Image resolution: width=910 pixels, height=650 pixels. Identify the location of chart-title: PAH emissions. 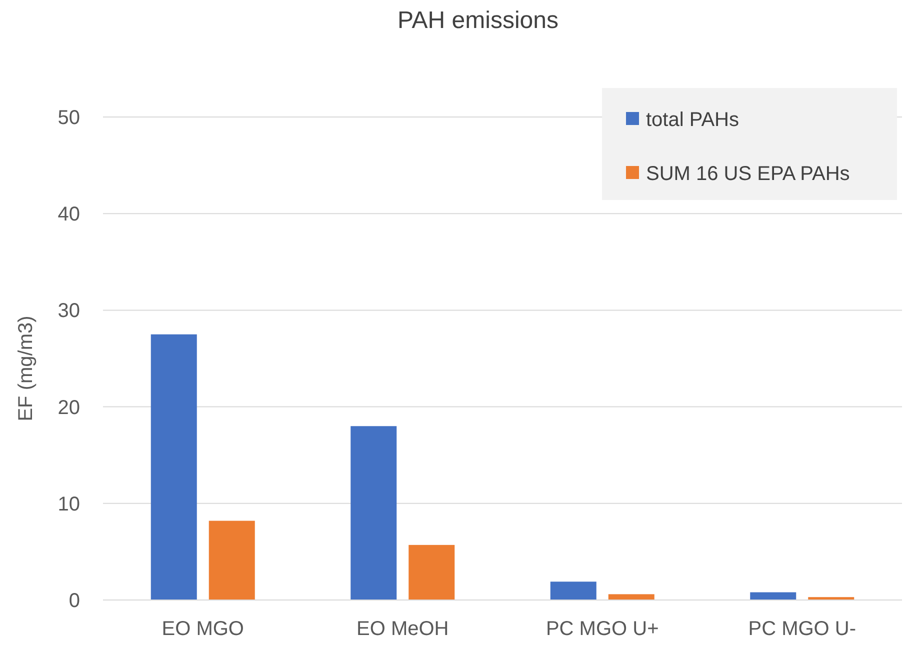
(478, 20).